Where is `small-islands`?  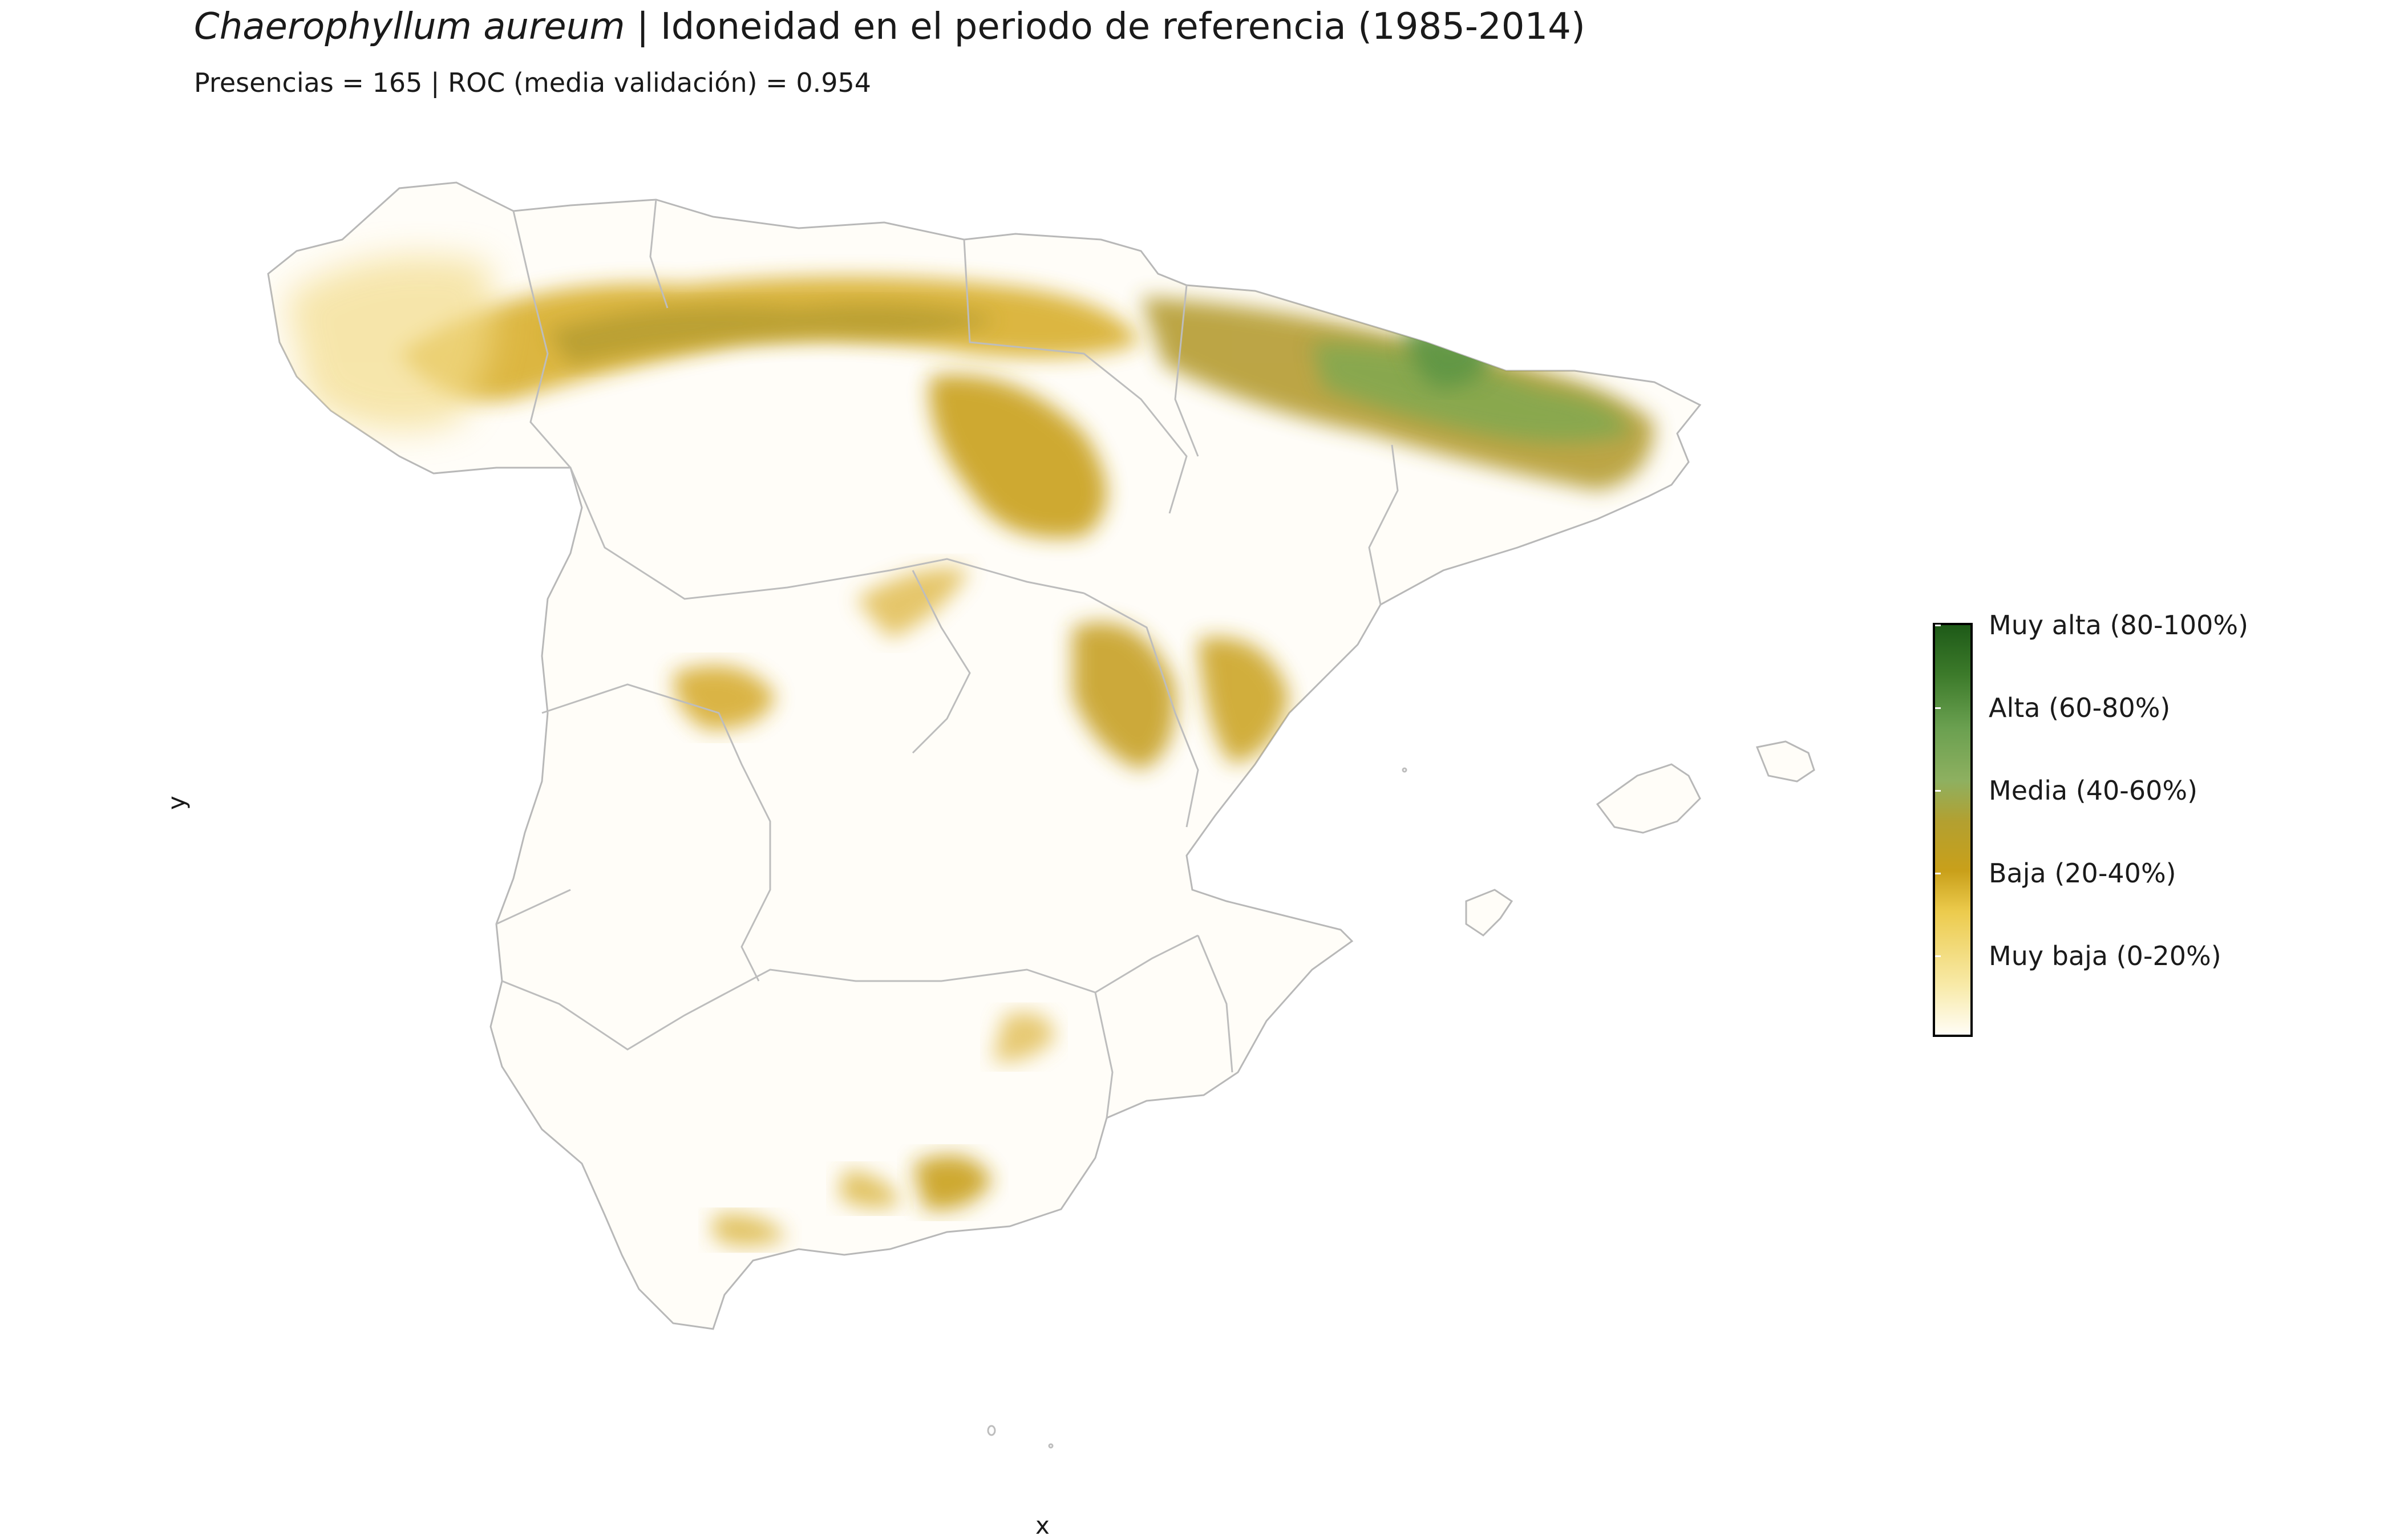 small-islands is located at coordinates (1197, 1108).